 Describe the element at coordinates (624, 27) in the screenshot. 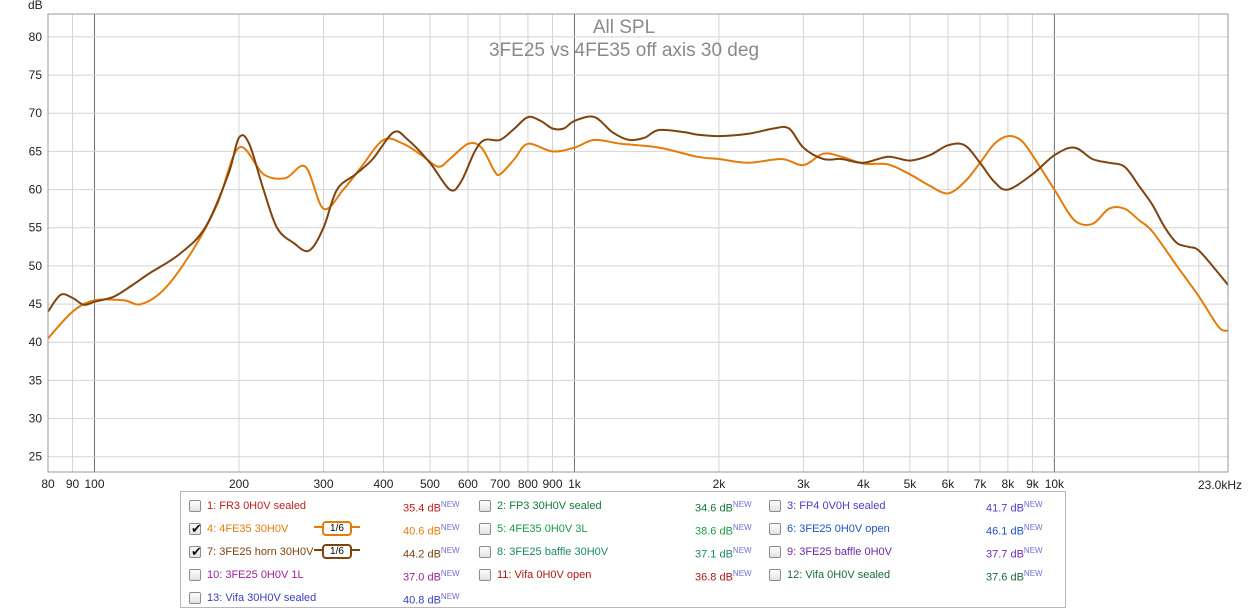

I see `chart-title: All SPL` at that location.